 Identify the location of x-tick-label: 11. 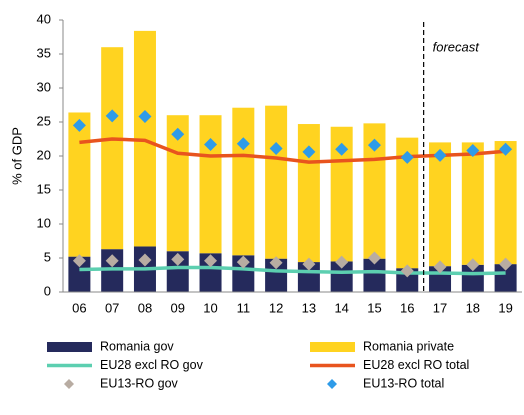
(244, 307).